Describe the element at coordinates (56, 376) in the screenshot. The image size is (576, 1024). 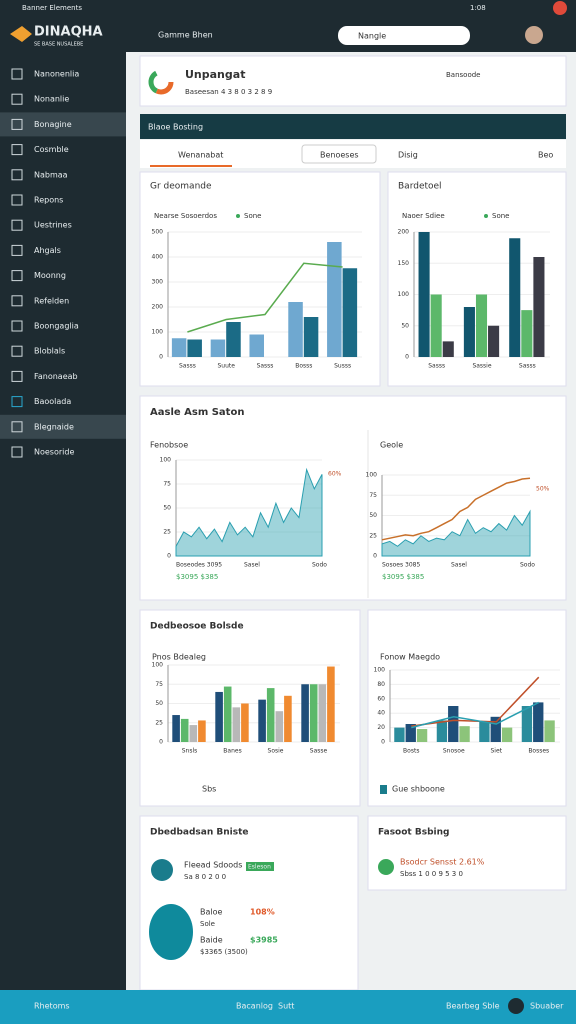
I see `sidebar-item: Fanonaeab` at that location.